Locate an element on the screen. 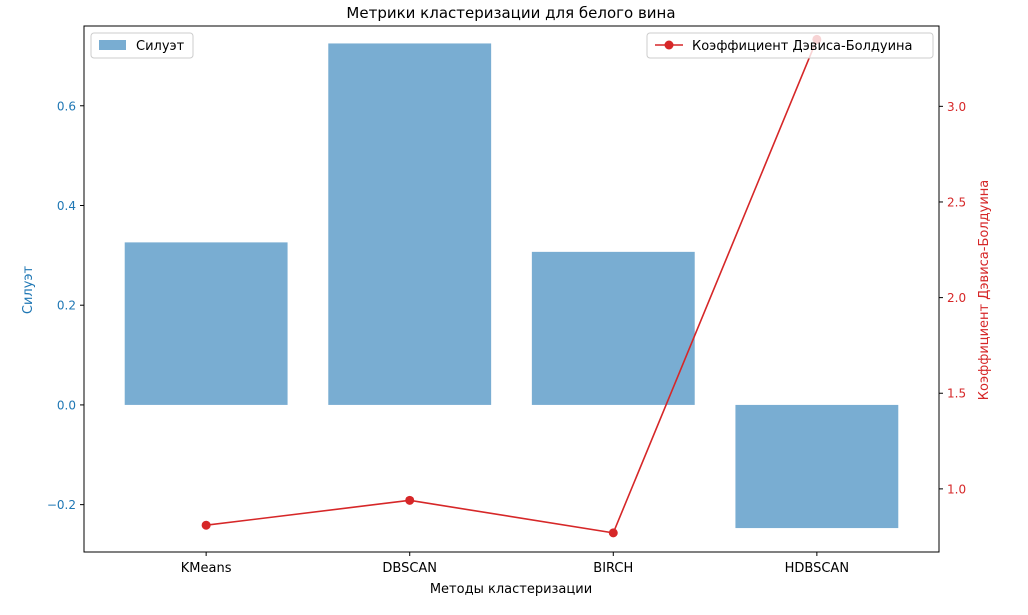 This screenshot has height=615, width=1028. x-axis: KMeans DBSCAN BIRCH HDBSCAN is located at coordinates (515, 564).